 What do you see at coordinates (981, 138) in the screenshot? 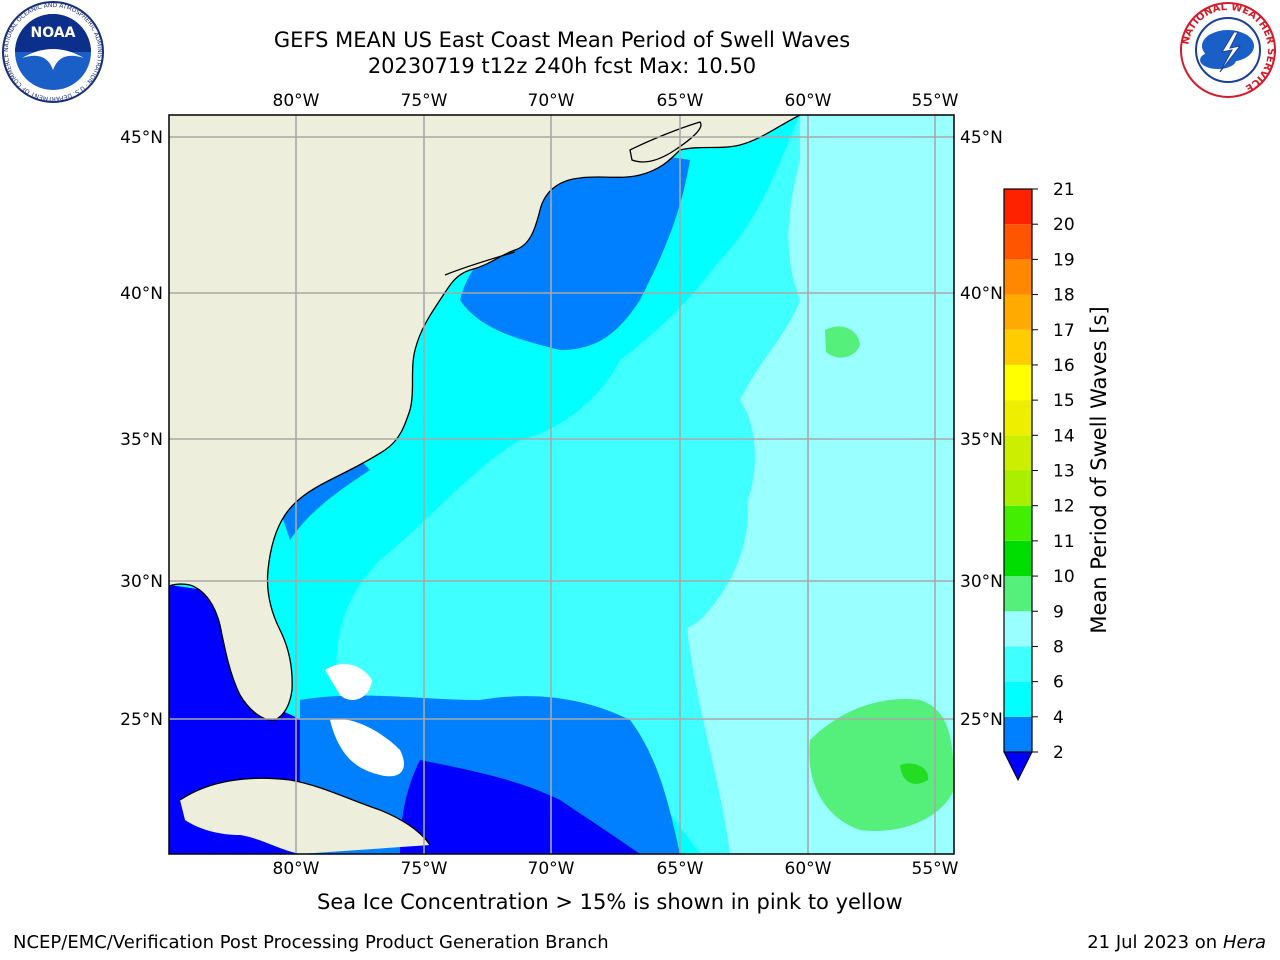
I see `lat-label-right-0: 45°N` at bounding box center [981, 138].